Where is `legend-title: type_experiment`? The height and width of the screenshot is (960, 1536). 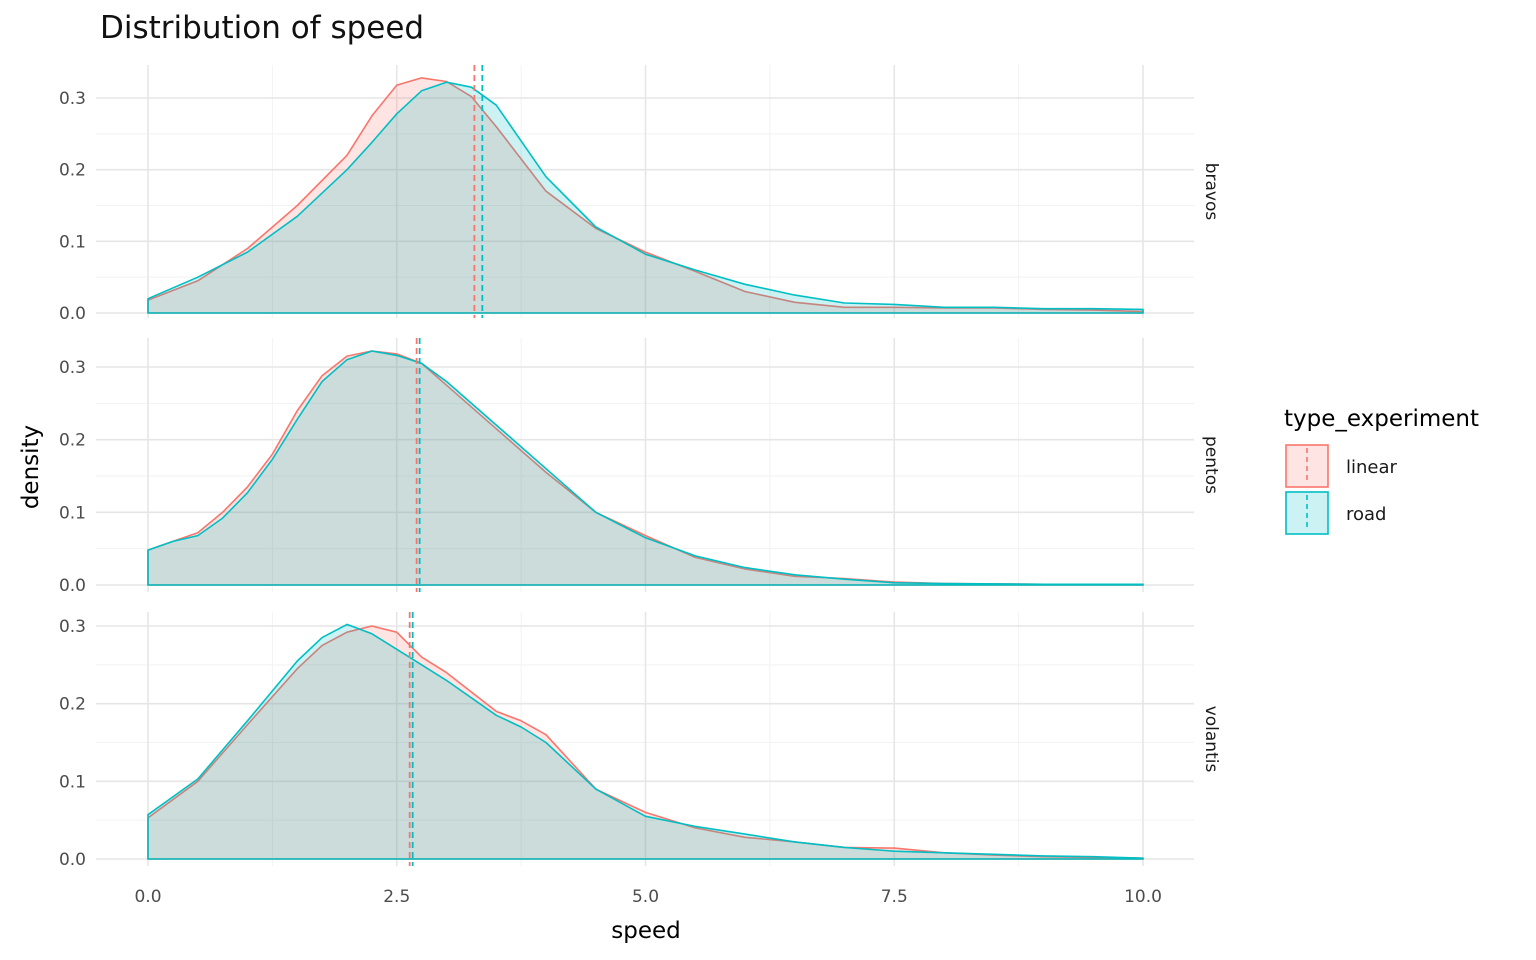 legend-title: type_experiment is located at coordinates (1381, 419).